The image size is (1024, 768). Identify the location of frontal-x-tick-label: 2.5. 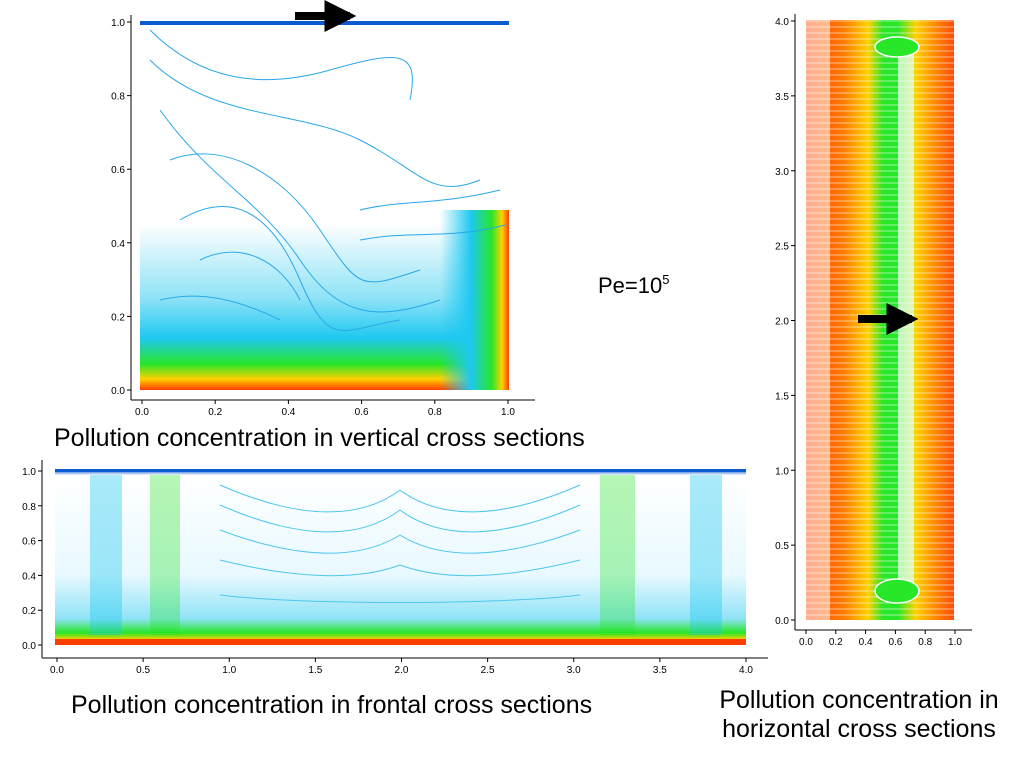
(488, 670).